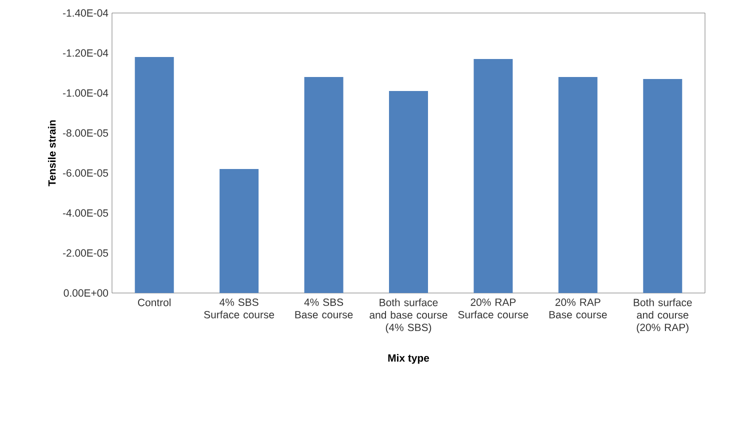 The image size is (745, 428). What do you see at coordinates (86, 293) in the screenshot?
I see `y-tick-label: 0.00E+00` at bounding box center [86, 293].